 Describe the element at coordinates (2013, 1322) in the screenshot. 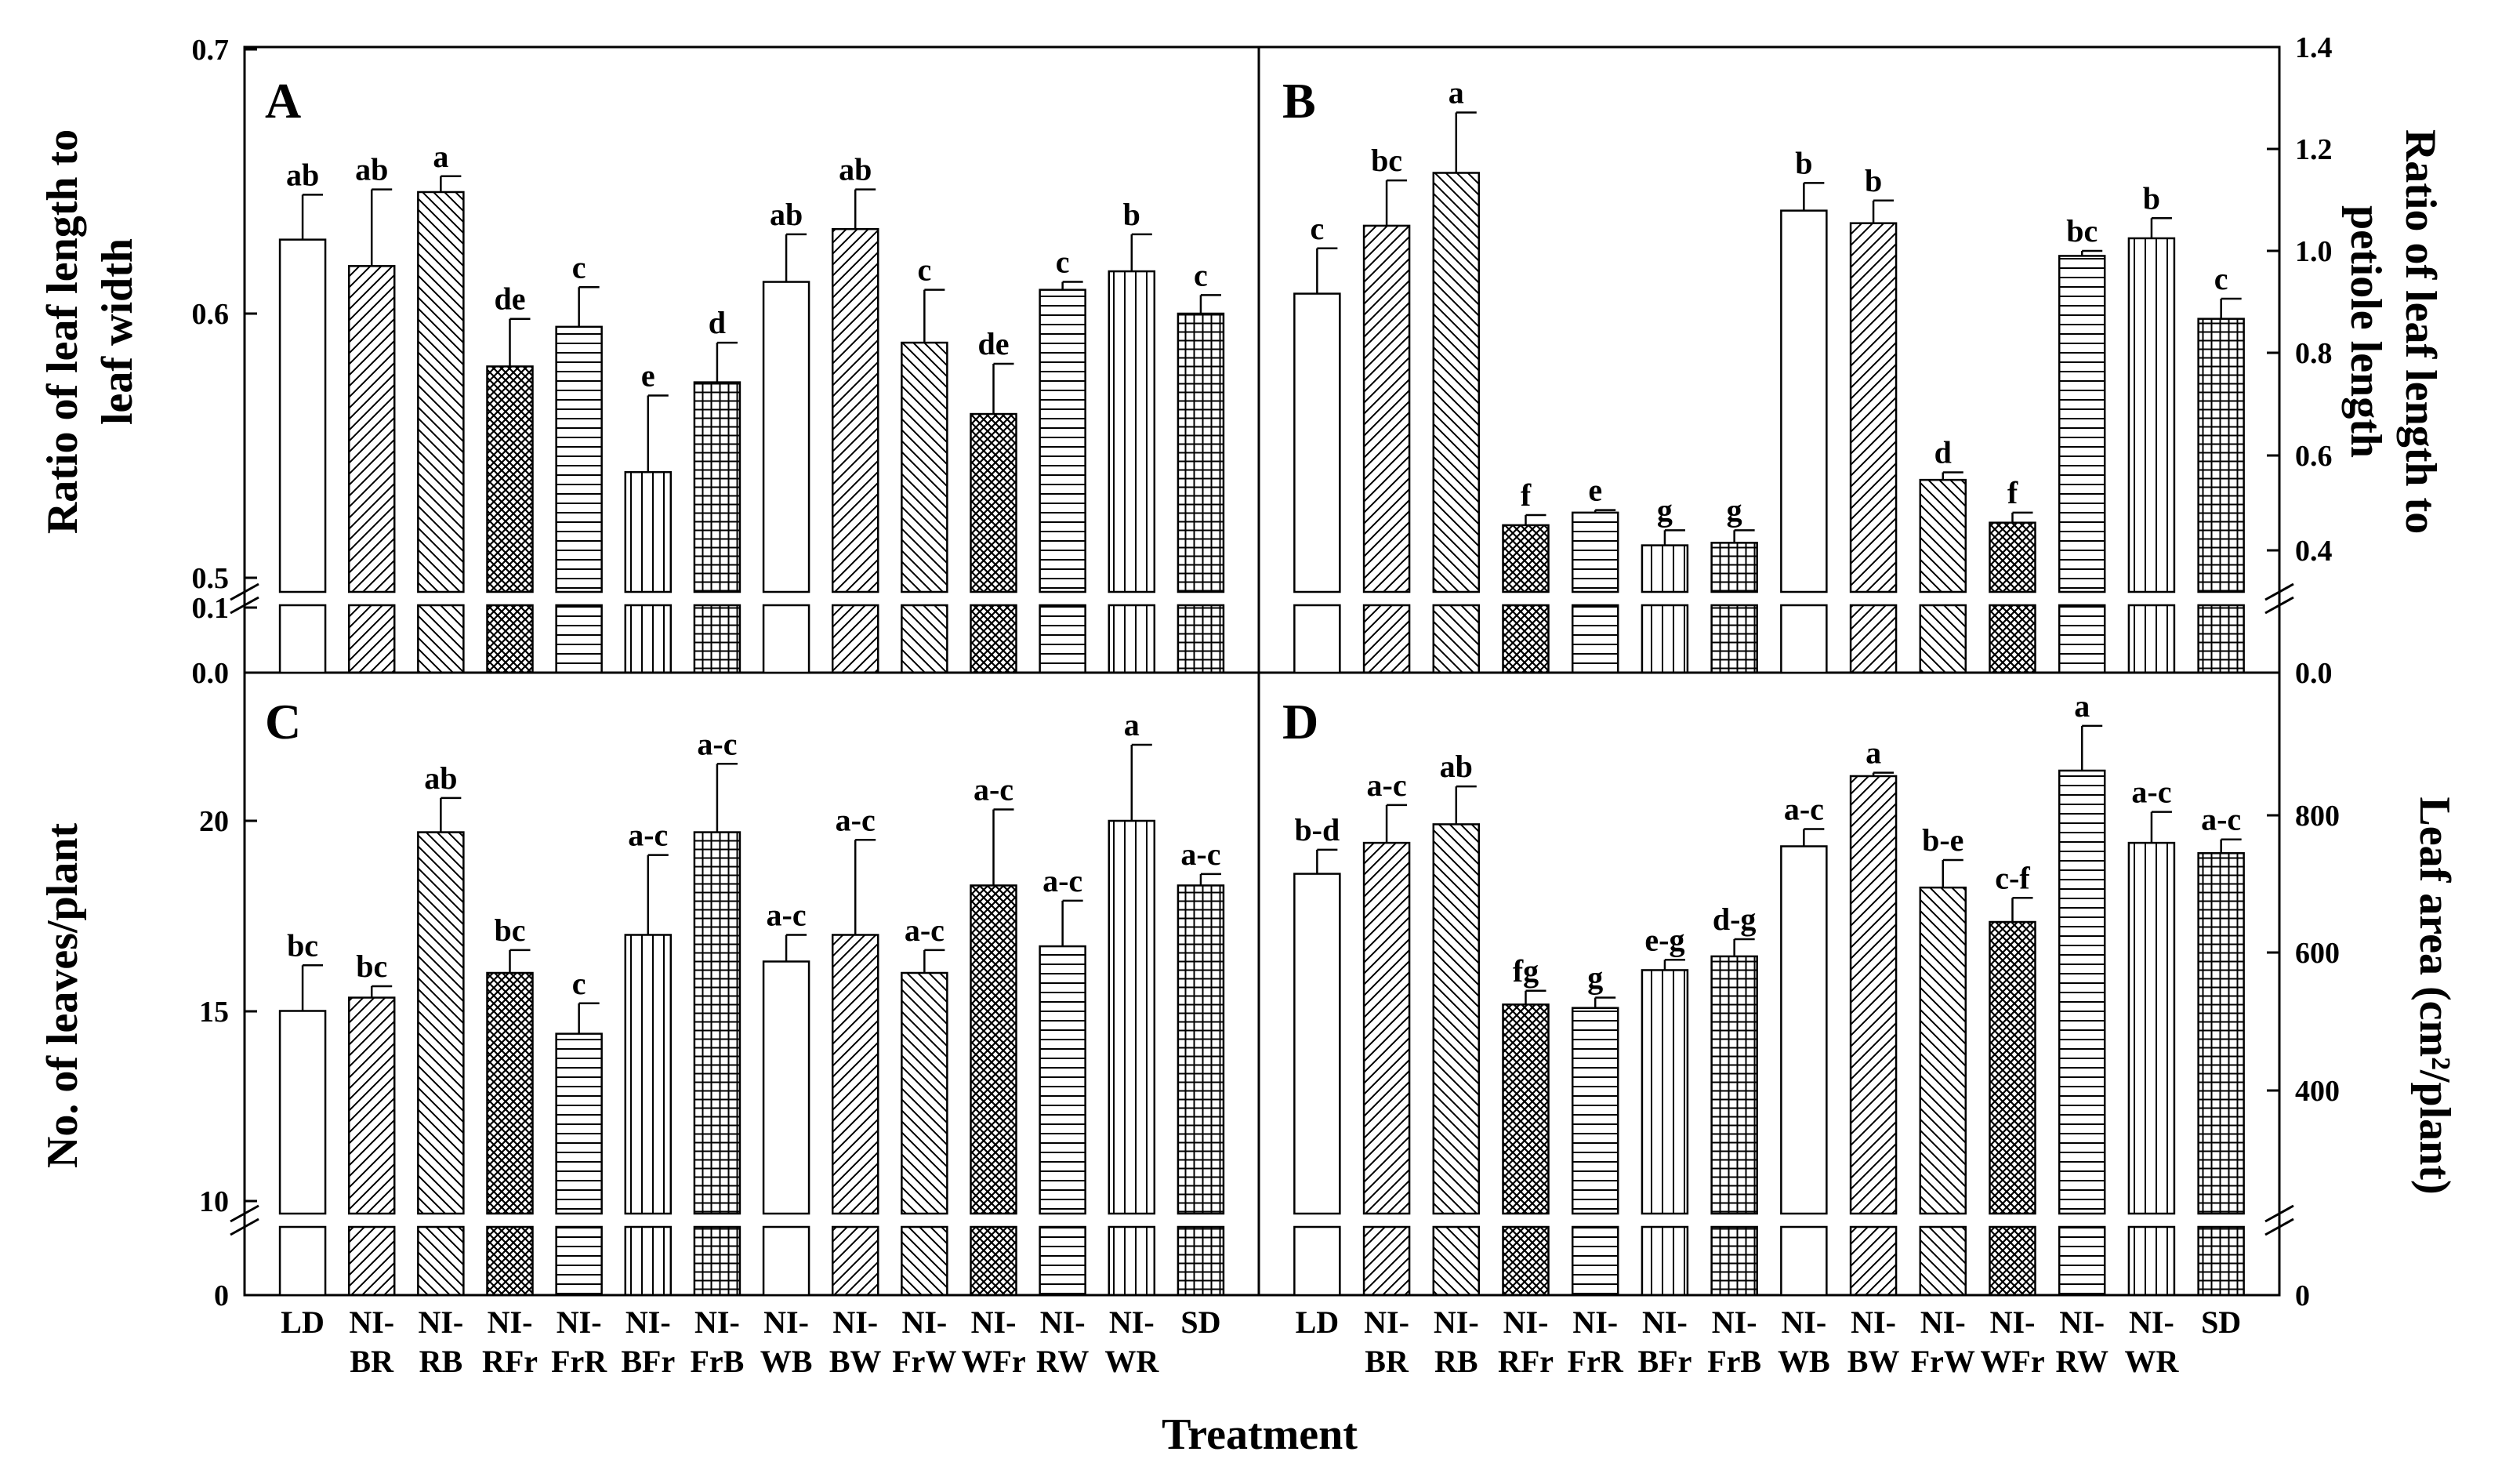

I see `category-label-d-10: NI-` at that location.